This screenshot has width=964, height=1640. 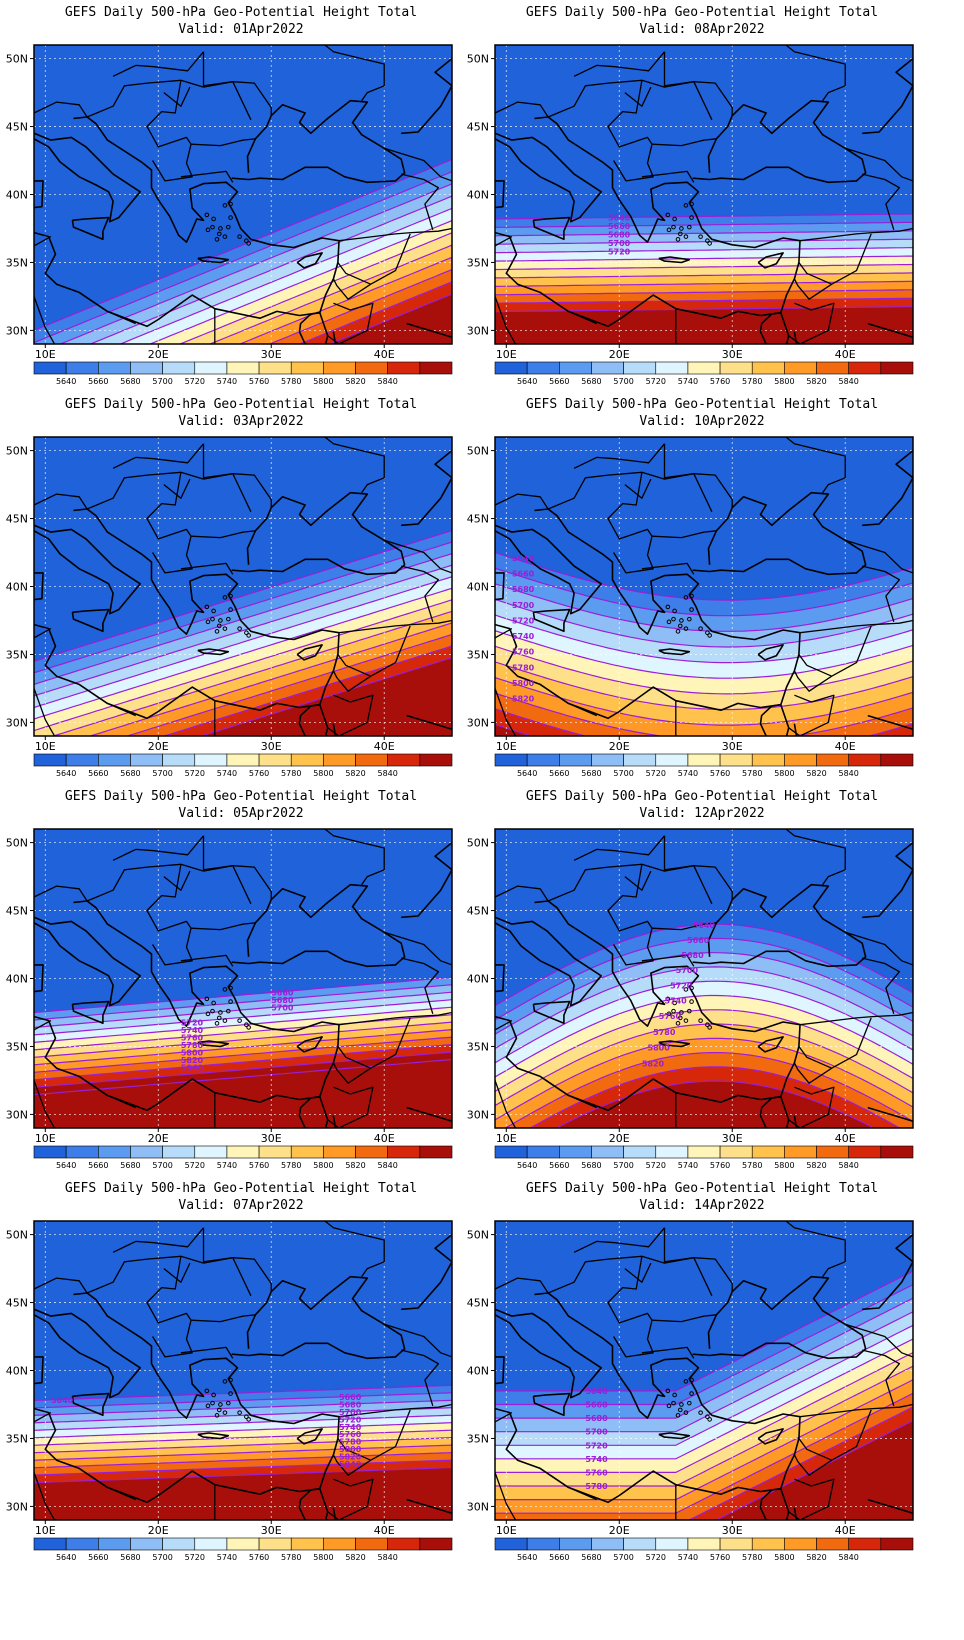 What do you see at coordinates (478, 911) in the screenshot?
I see `lat-label: 45N` at bounding box center [478, 911].